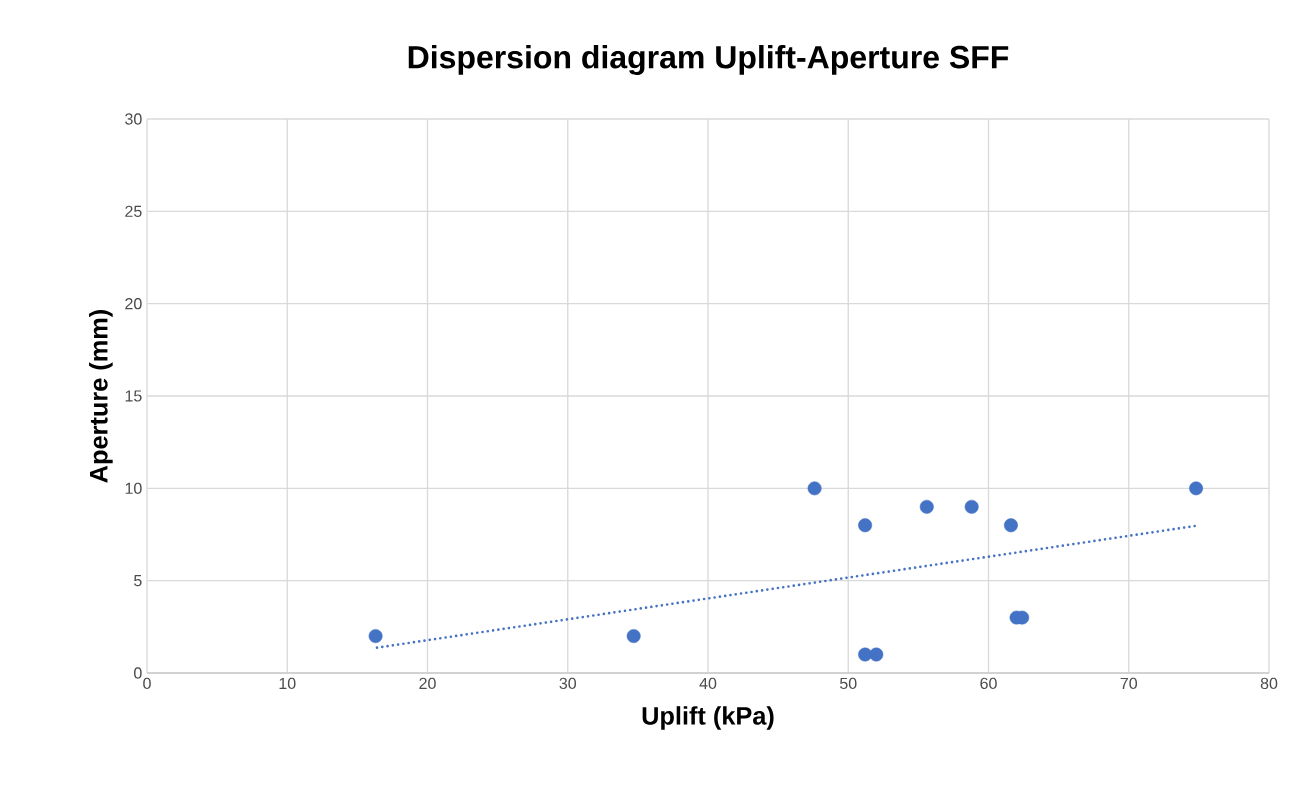 The width and height of the screenshot is (1305, 786). I want to click on y-tick-label: 10, so click(133, 488).